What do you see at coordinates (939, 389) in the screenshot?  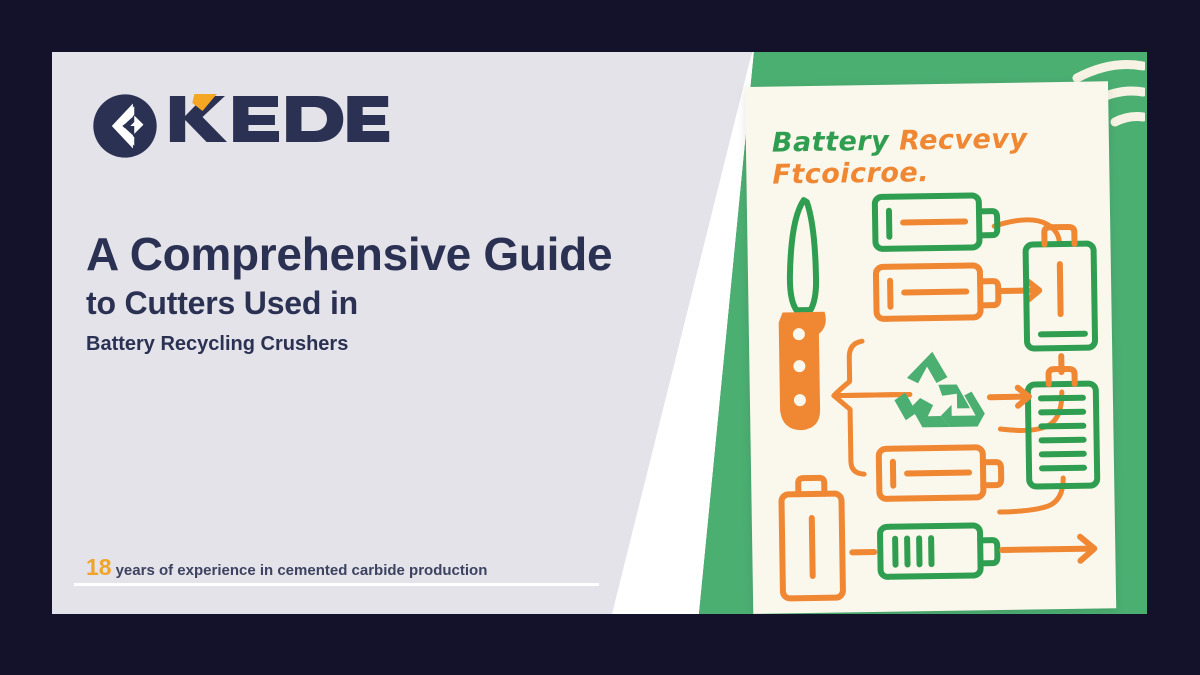 I see `recycle-symbol-icon` at bounding box center [939, 389].